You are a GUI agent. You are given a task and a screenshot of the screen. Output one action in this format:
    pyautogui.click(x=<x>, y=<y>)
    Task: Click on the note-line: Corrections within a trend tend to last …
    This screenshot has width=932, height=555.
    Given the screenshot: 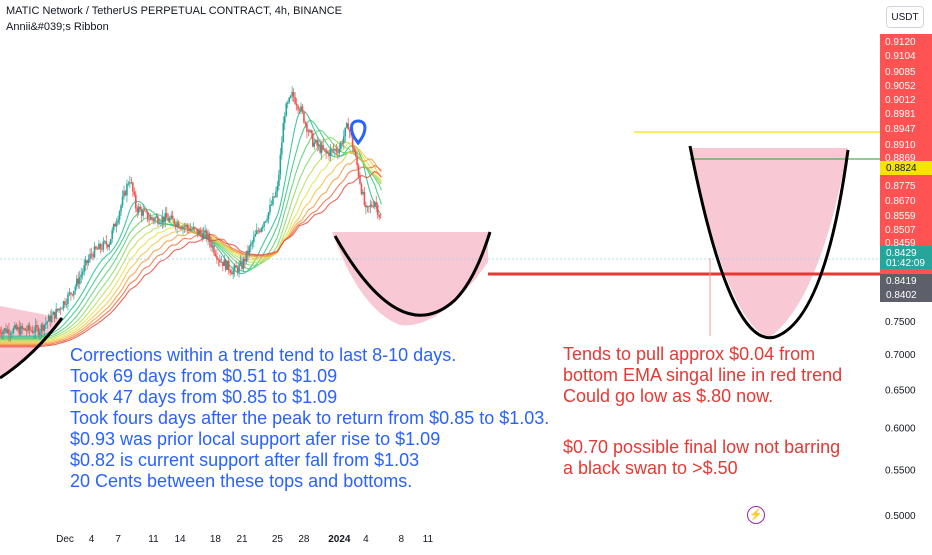 What is the action you would take?
    pyautogui.click(x=263, y=355)
    